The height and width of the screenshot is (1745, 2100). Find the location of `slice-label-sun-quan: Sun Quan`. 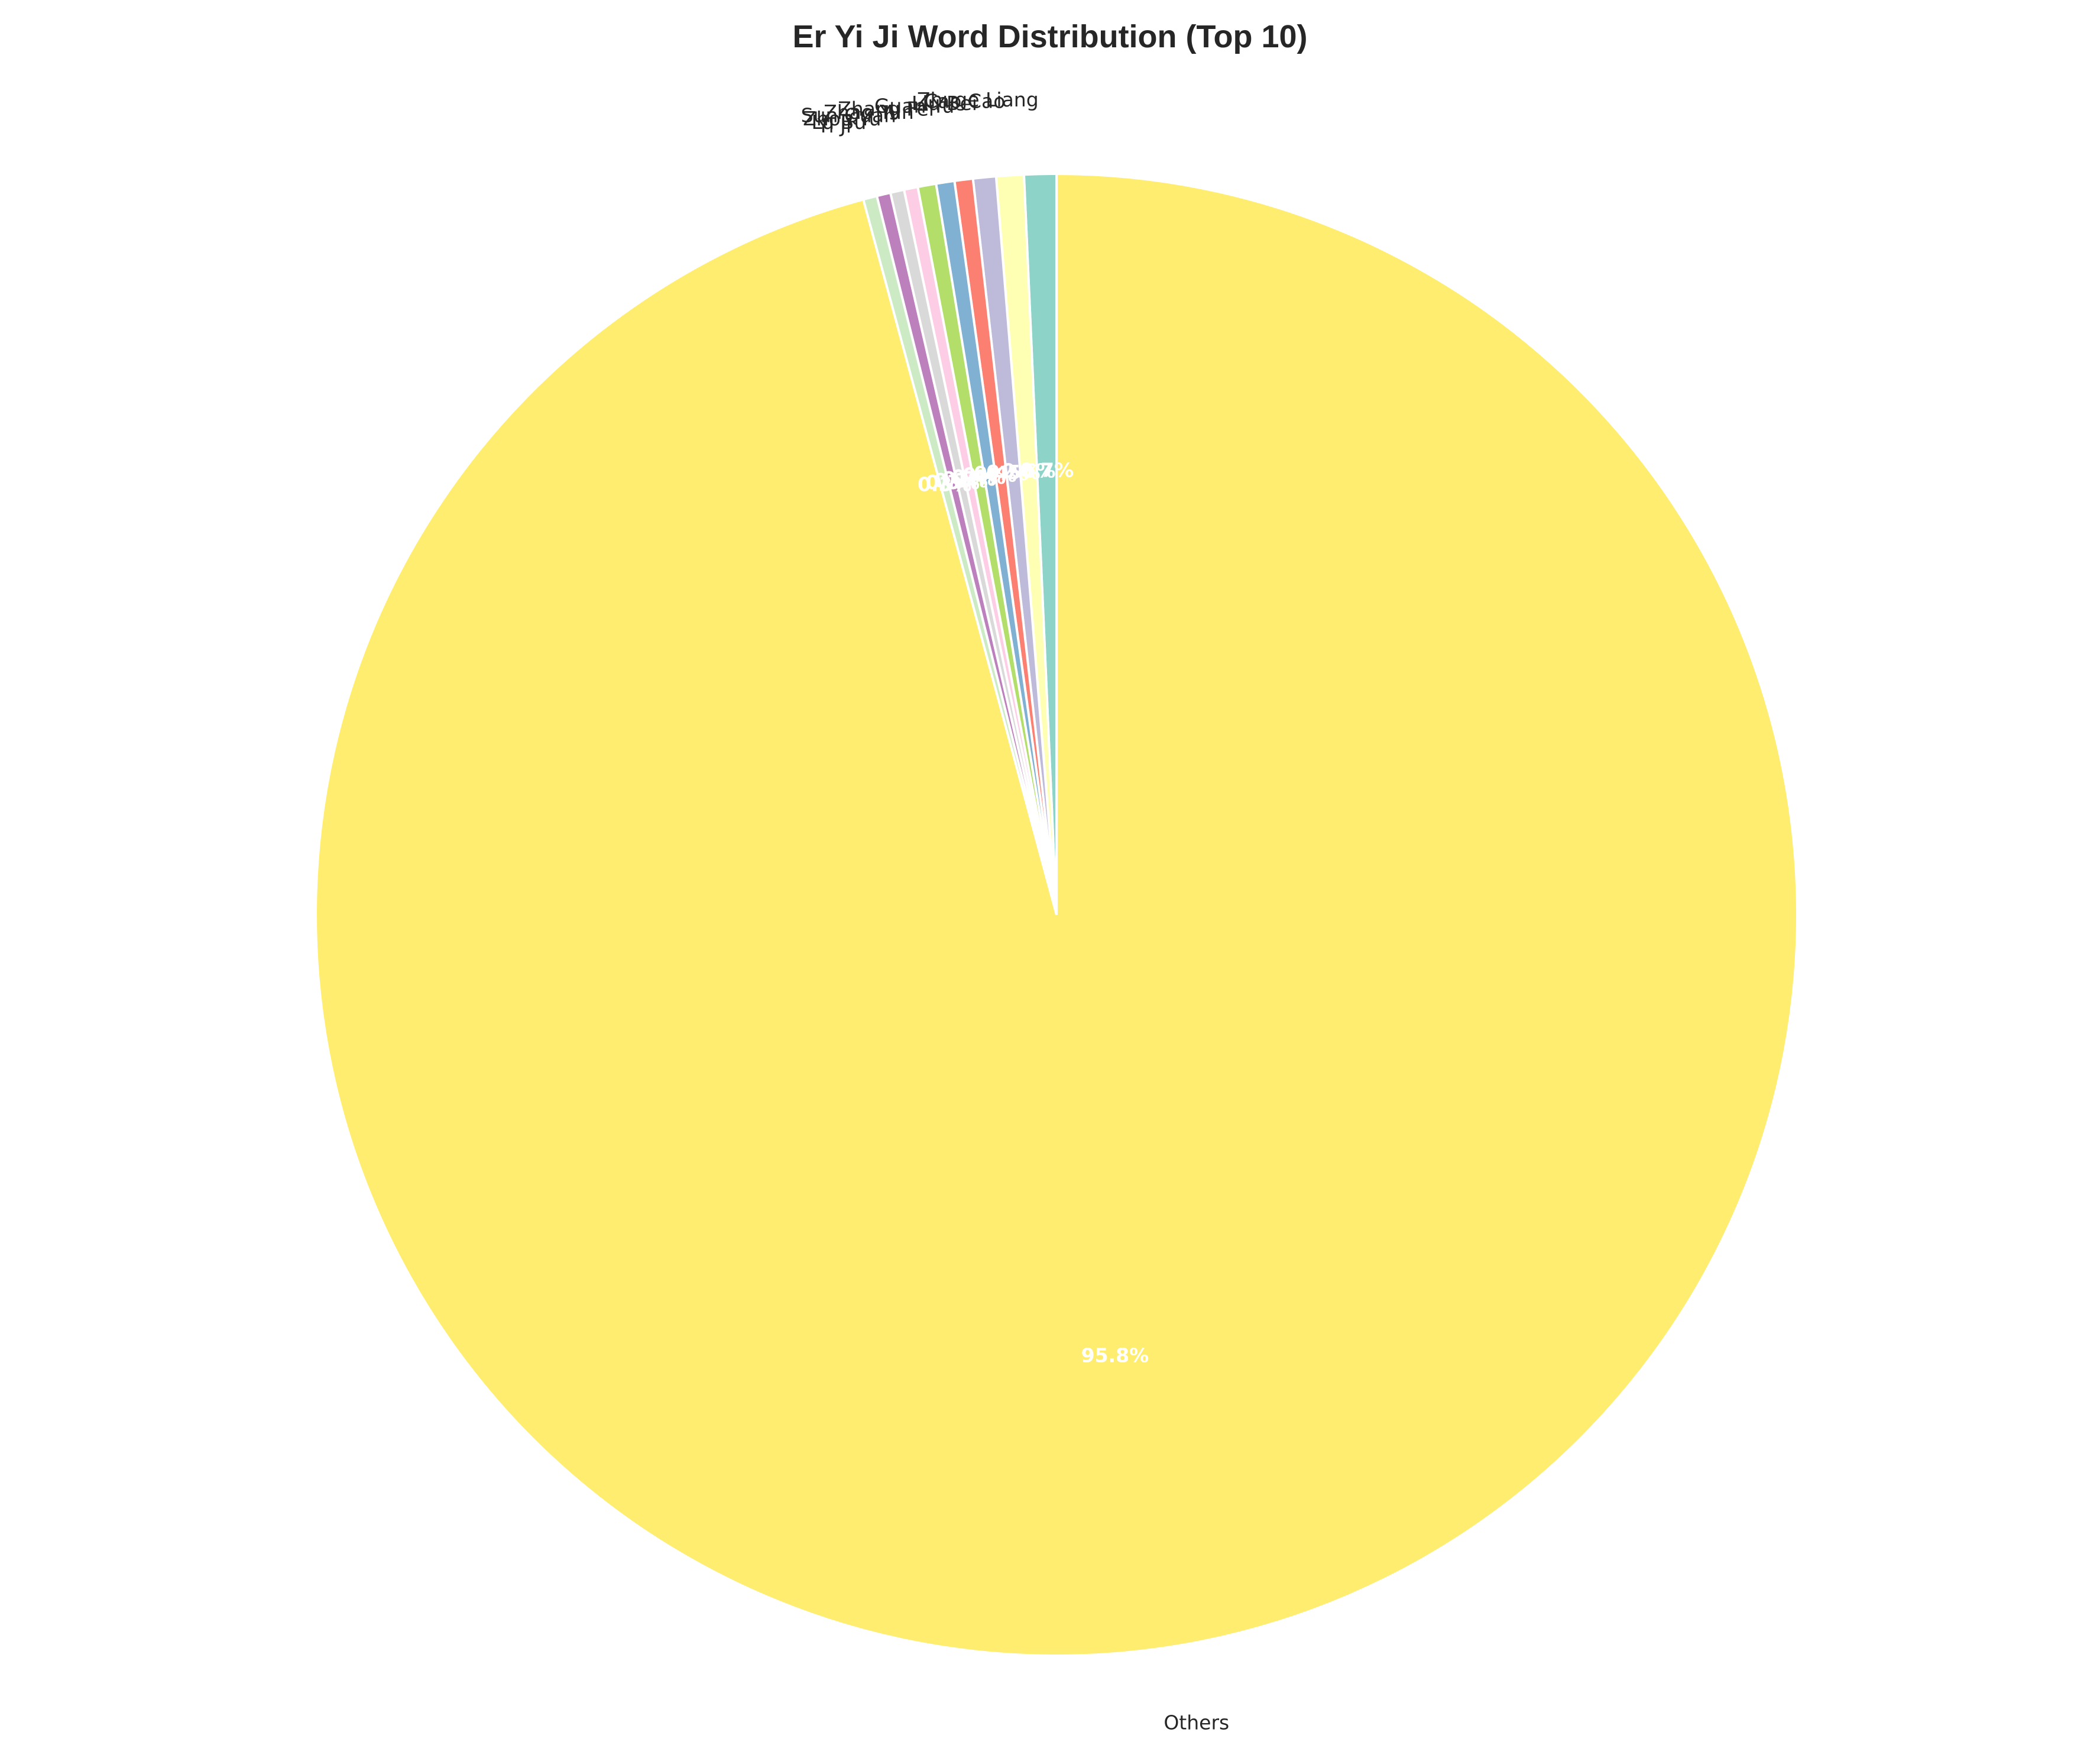

slice-label-sun-quan: Sun Quan is located at coordinates (848, 115).